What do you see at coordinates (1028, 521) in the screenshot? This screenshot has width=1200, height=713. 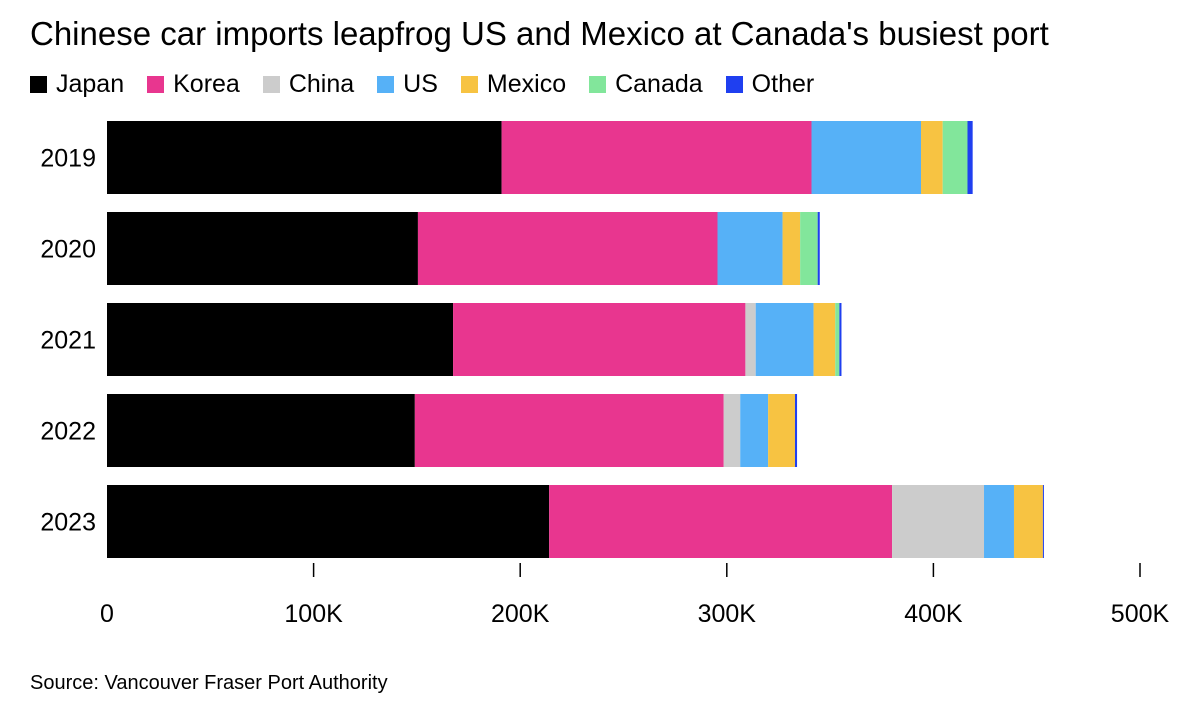 I see `bar-2023-mexico` at bounding box center [1028, 521].